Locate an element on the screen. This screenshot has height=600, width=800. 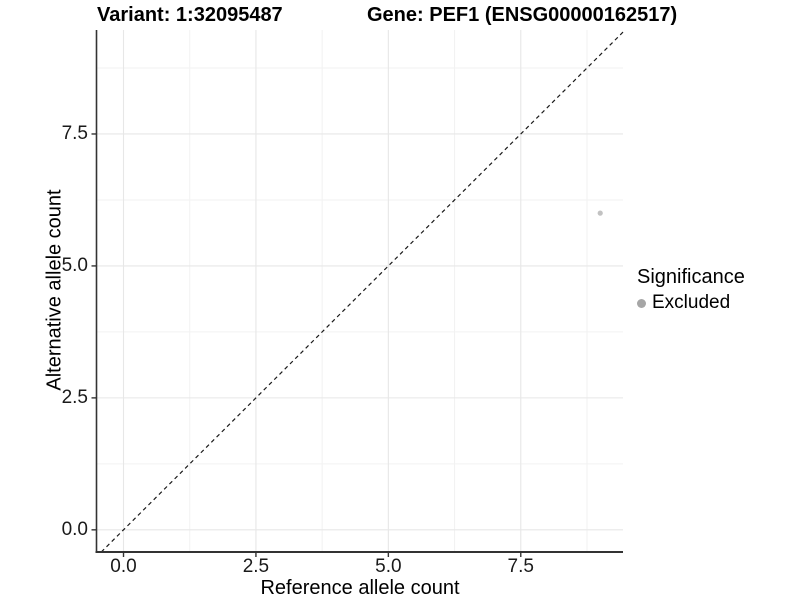
legend-item-excluded: Excluded is located at coordinates (691, 303).